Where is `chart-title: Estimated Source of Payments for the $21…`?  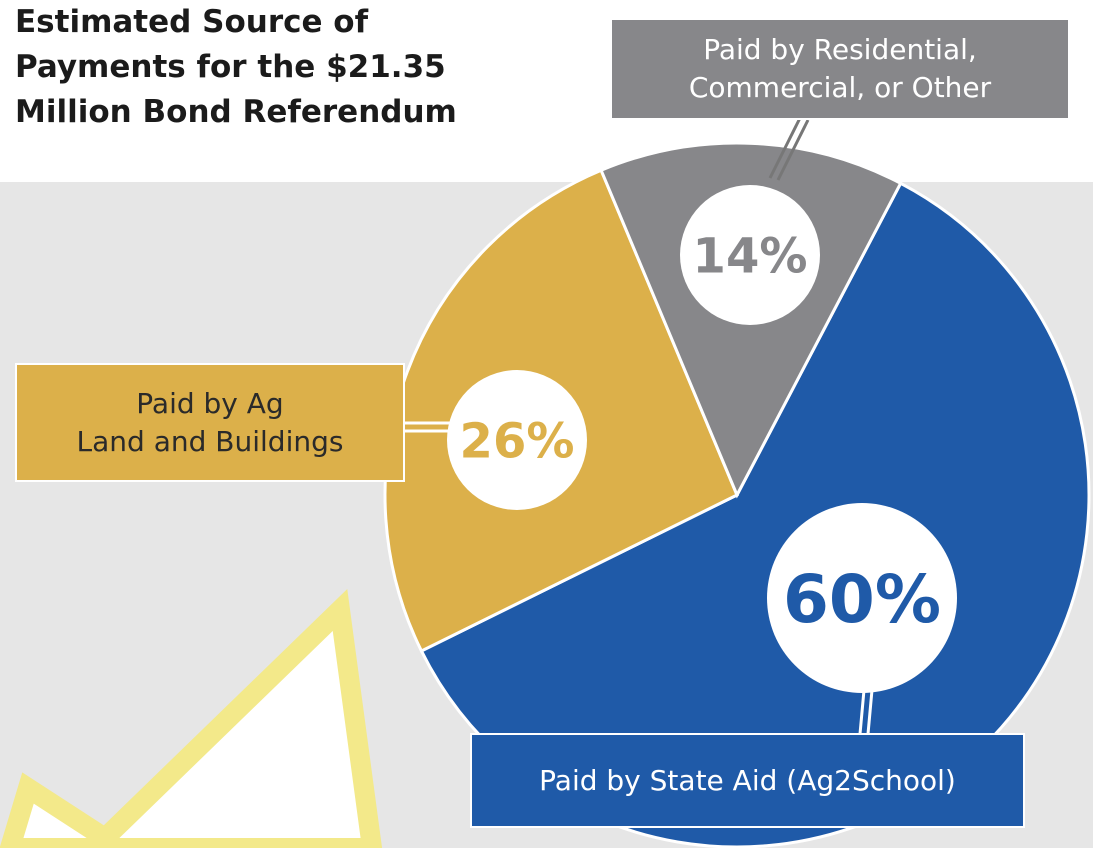 chart-title: Estimated Source of Payments for the $21… is located at coordinates (236, 67).